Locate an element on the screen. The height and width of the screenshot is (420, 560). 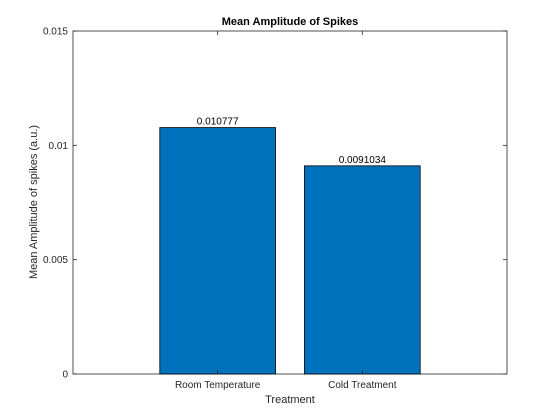
y-axis-label: Mean Amplitude of spikes (a.u.) is located at coordinates (34, 202).